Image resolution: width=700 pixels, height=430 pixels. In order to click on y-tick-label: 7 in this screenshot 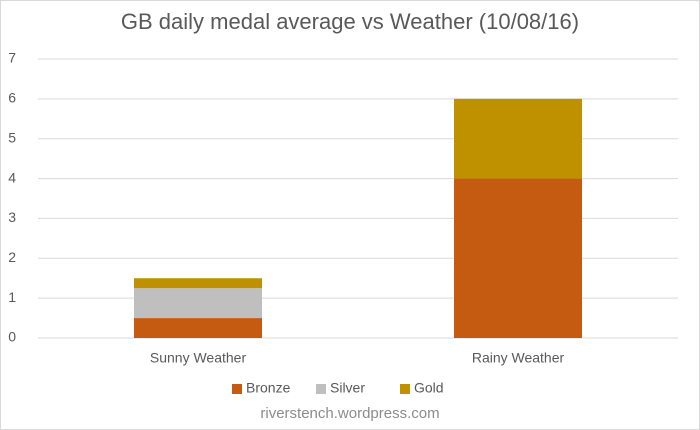, I will do `click(12, 58)`.